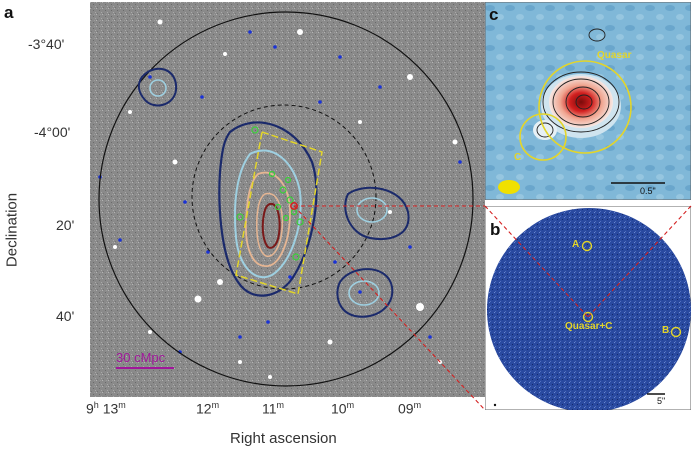 This screenshot has height=453, width=700. What do you see at coordinates (576, 244) in the screenshot?
I see `panel-b-label-a: A` at bounding box center [576, 244].